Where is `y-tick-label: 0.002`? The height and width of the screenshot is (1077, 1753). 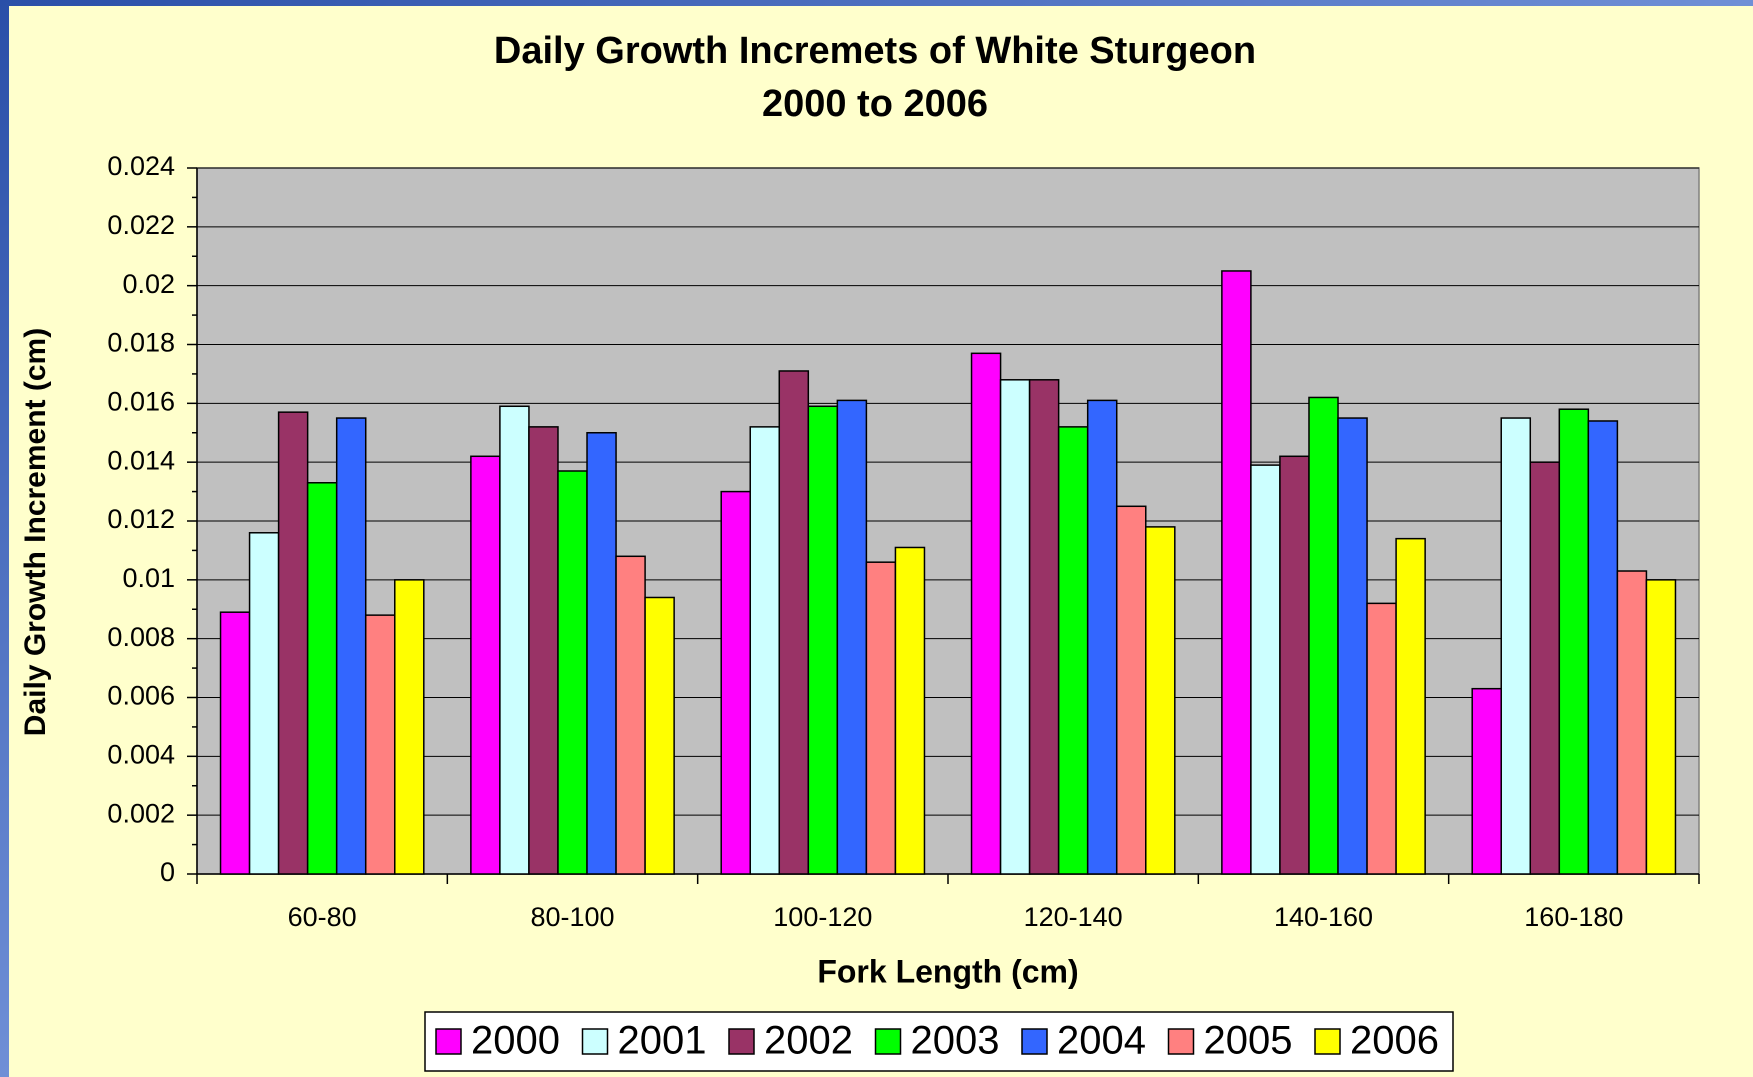
y-tick-label: 0.002 is located at coordinates (141, 813).